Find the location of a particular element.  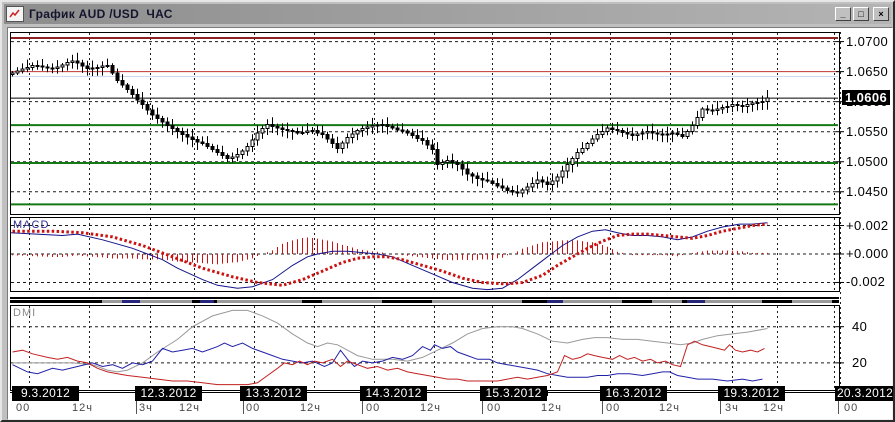

chart-icon is located at coordinates (15, 14).